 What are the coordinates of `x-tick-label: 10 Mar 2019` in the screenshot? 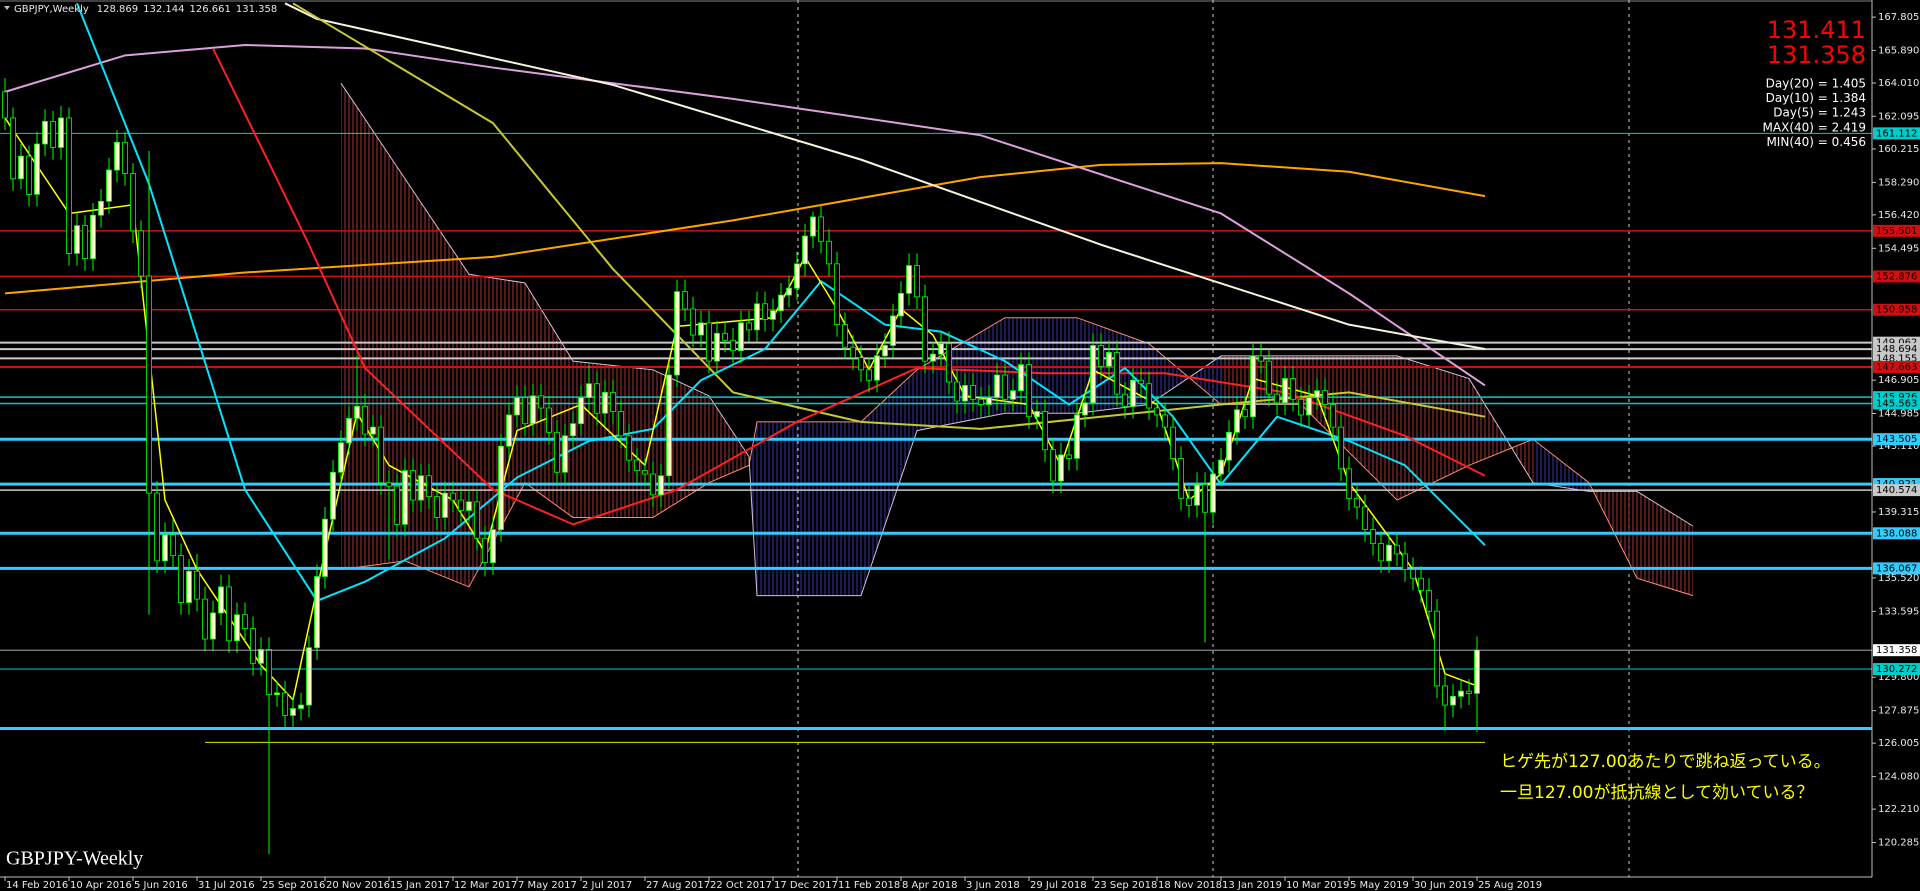 It's located at (1317, 885).